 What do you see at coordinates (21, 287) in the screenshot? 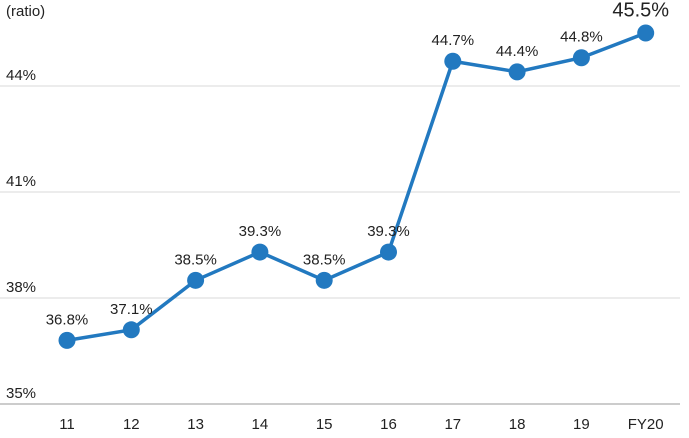
I see `y-tick-label: 38%` at bounding box center [21, 287].